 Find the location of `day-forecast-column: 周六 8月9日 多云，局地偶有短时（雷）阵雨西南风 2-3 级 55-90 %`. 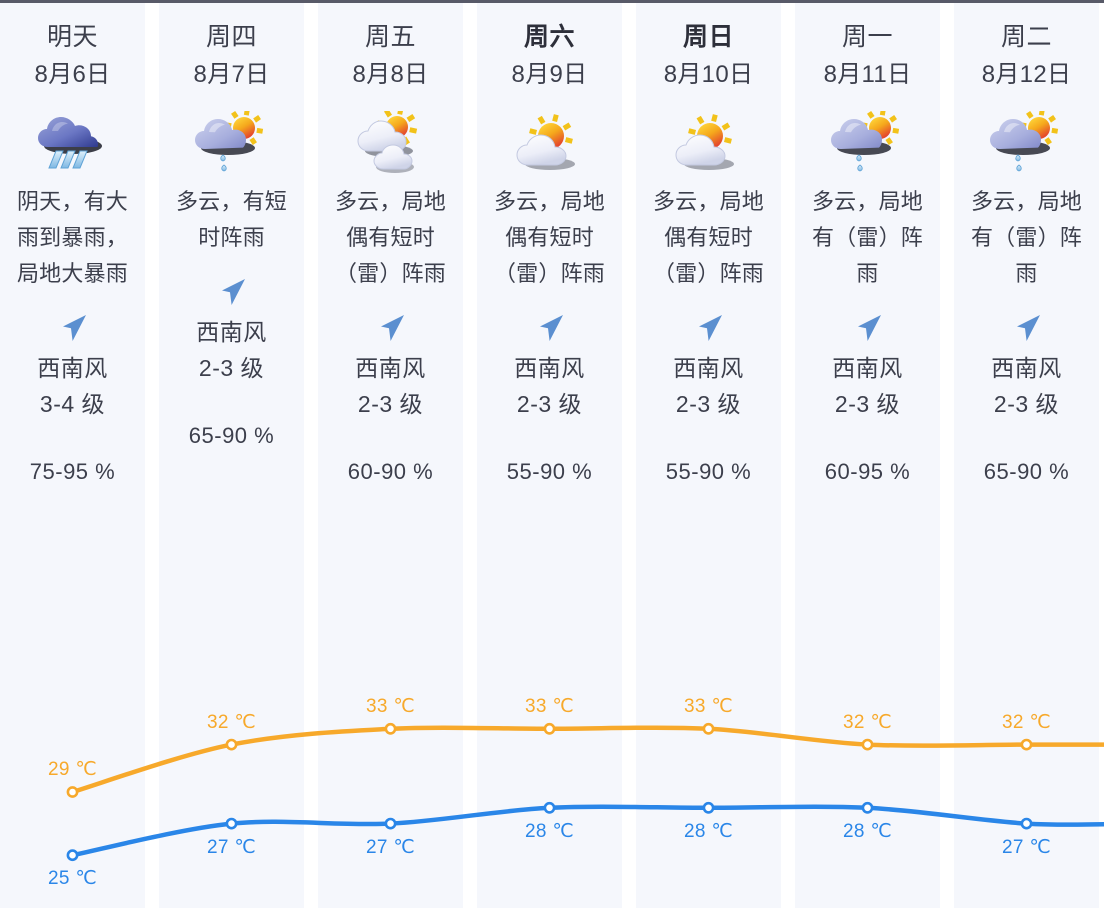

day-forecast-column: 周六 8月9日 多云，局地偶有短时（雷）阵雨西南风 2-3 级 55-90 % is located at coordinates (549, 455).